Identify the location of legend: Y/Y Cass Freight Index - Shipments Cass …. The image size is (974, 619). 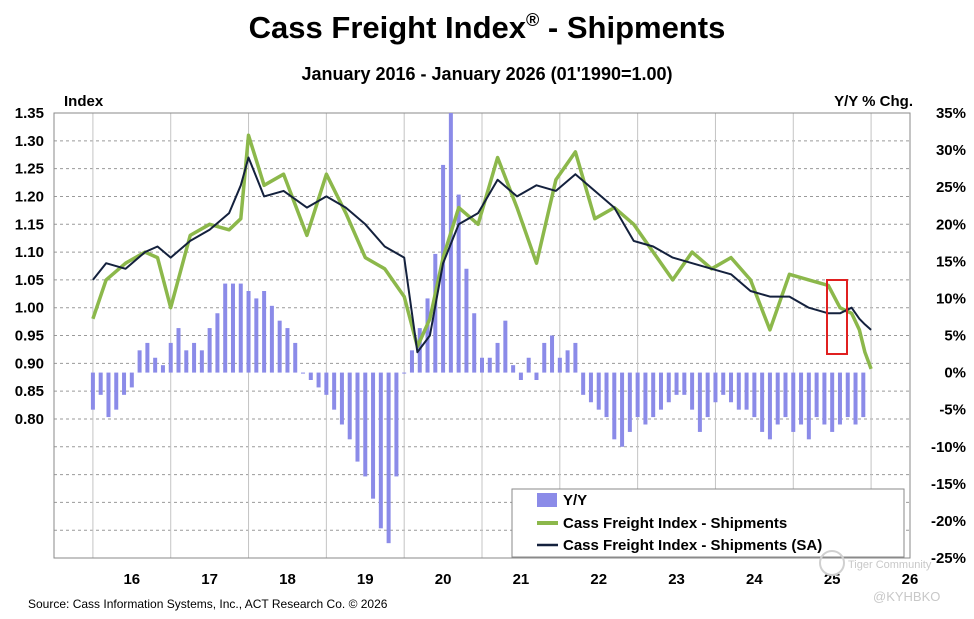
(708, 523).